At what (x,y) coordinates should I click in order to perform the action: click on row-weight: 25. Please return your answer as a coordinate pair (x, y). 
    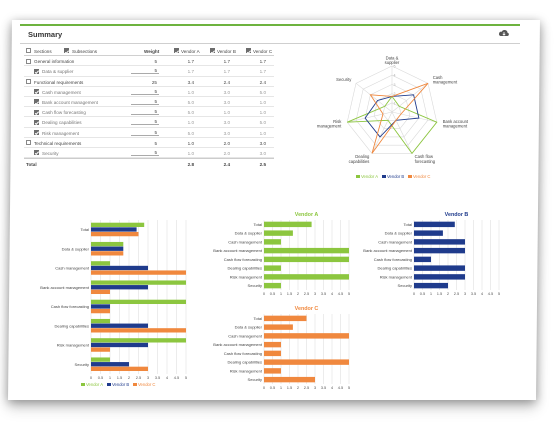
    Looking at the image, I should click on (154, 82).